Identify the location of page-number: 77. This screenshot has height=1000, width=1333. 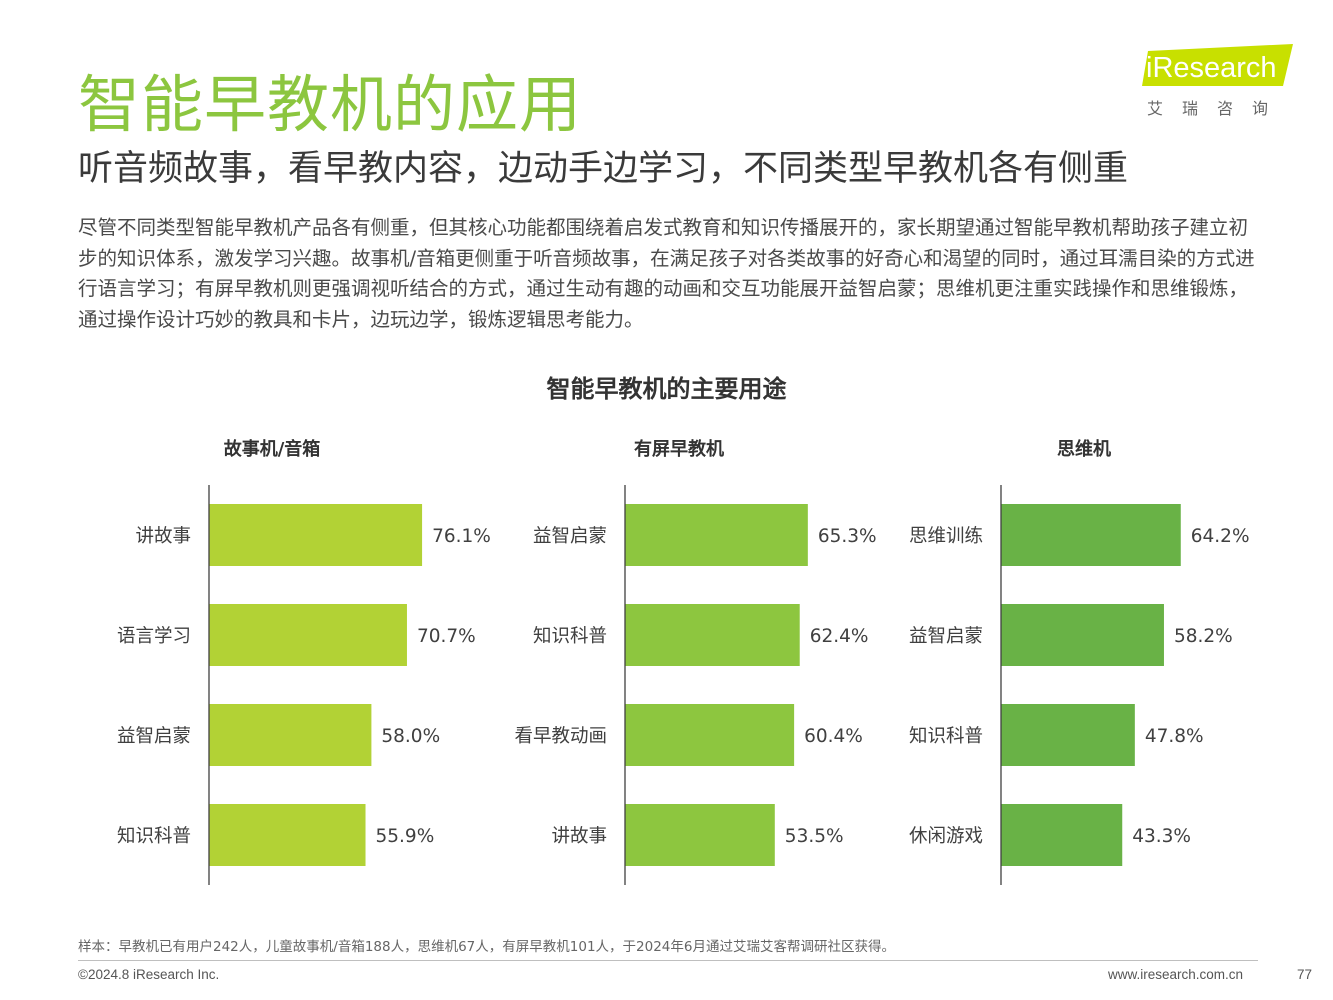
(1305, 974).